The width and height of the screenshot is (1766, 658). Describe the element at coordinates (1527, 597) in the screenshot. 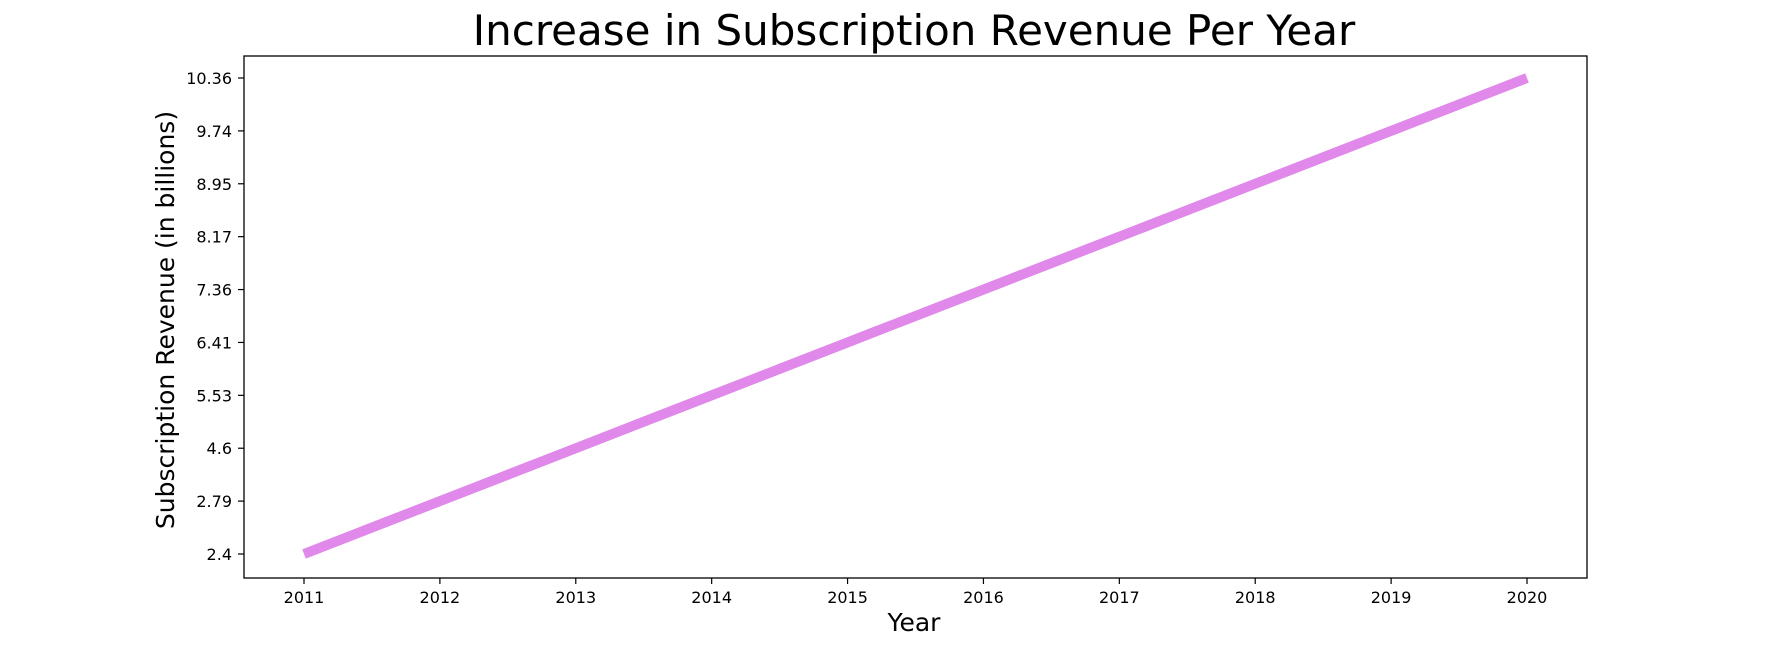

I see `x-tick-label: 2020` at that location.